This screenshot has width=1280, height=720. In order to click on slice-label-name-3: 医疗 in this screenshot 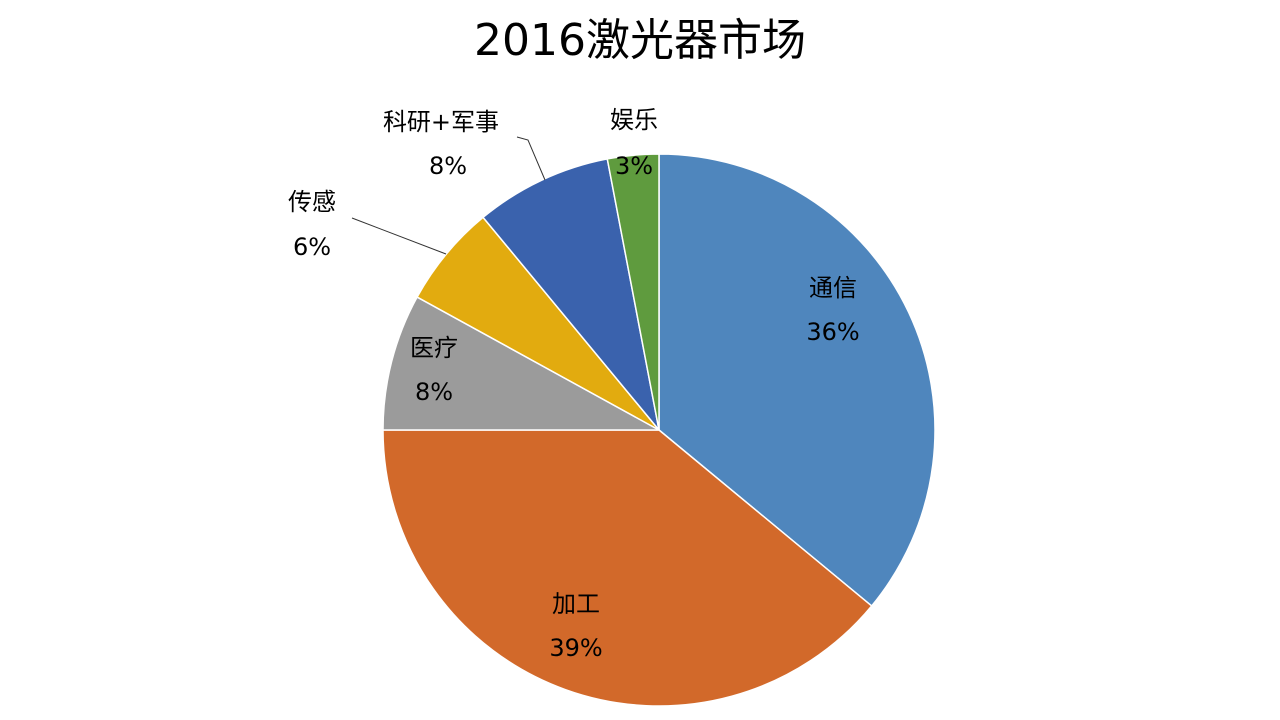, I will do `click(434, 348)`.